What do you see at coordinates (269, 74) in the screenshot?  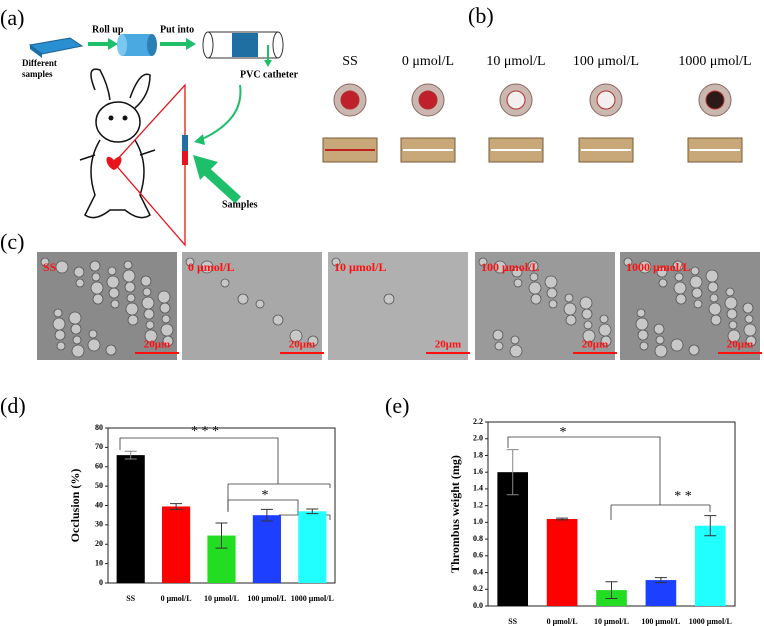 I see `catheter-label: PVC catheter` at bounding box center [269, 74].